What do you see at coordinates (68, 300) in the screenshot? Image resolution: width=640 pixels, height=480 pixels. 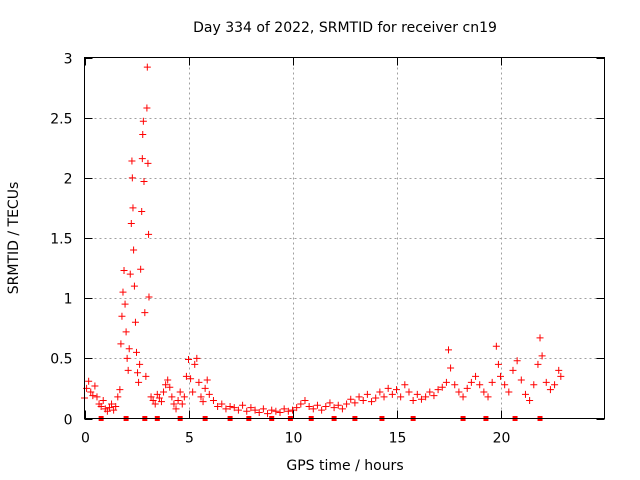 I see `y-tick-label: 1` at bounding box center [68, 300].